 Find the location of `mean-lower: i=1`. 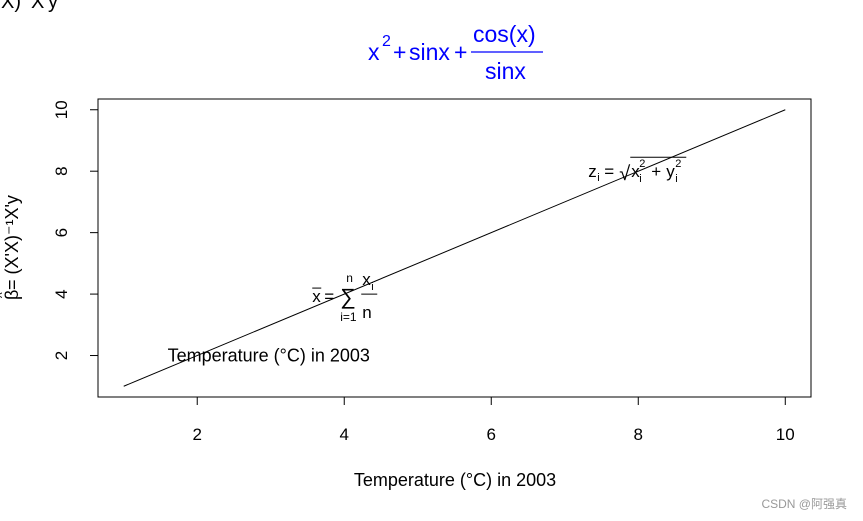

mean-lower: i=1 is located at coordinates (348, 317).